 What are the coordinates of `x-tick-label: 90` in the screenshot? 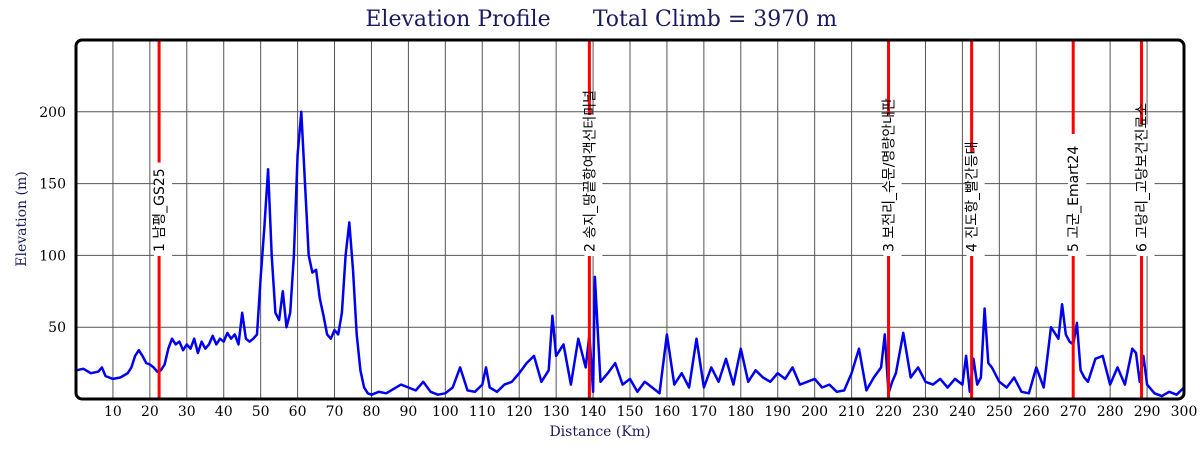 It's located at (408, 412).